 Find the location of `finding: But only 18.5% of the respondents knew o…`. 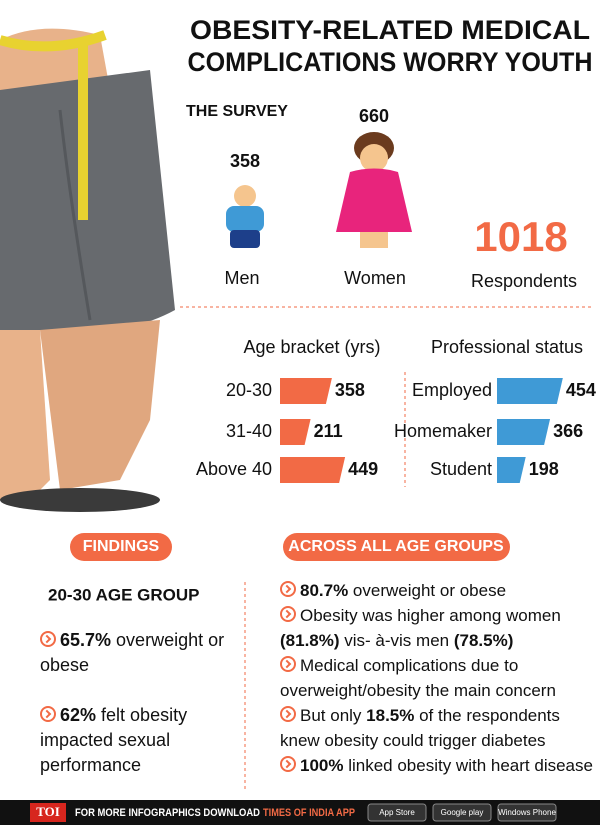

finding: But only 18.5% of the respondents knew o… is located at coordinates (439, 728).